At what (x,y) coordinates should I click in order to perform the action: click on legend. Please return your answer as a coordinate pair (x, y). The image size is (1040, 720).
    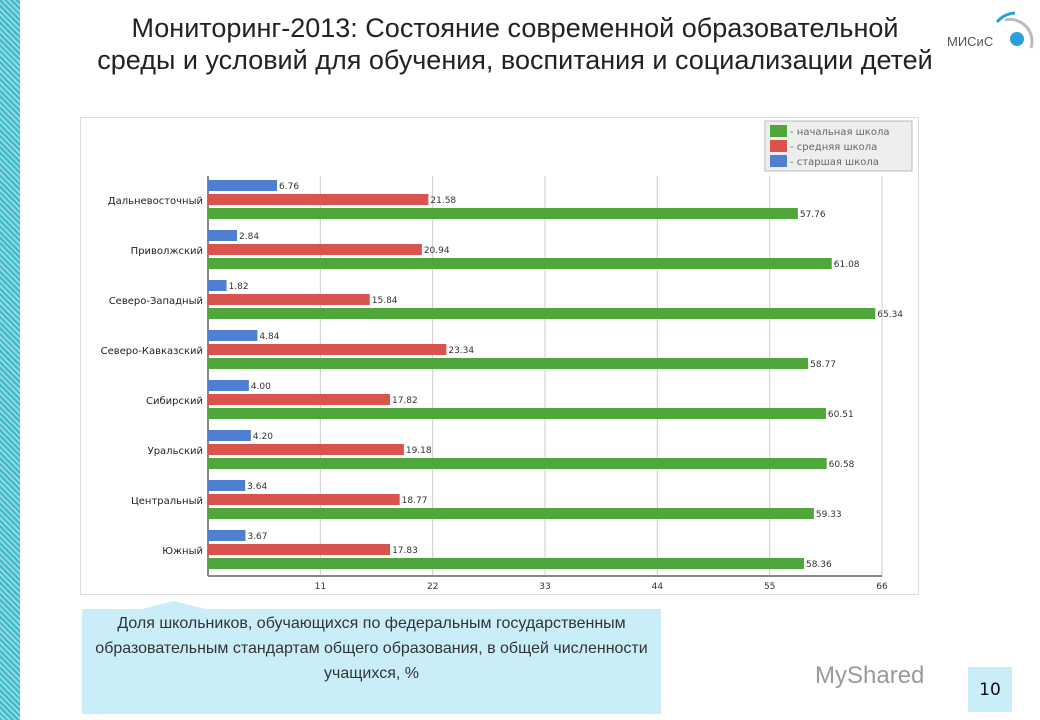
    Looking at the image, I should click on (838, 146).